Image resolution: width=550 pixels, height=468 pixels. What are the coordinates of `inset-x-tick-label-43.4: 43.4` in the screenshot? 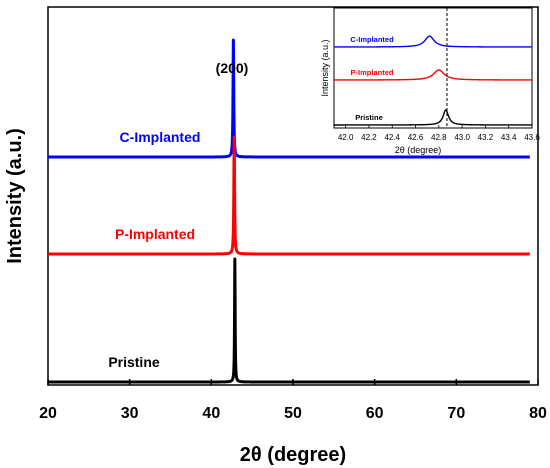 It's located at (509, 137).